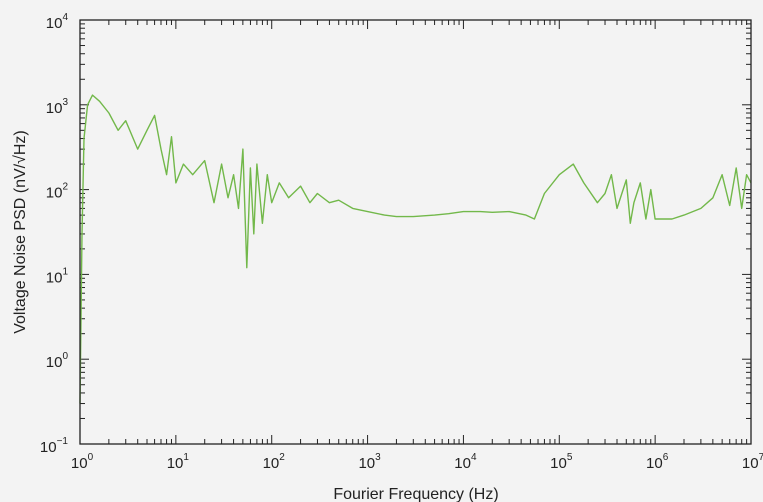  What do you see at coordinates (65, 17) in the screenshot?
I see `y-tick-label-exponent: 4` at bounding box center [65, 17].